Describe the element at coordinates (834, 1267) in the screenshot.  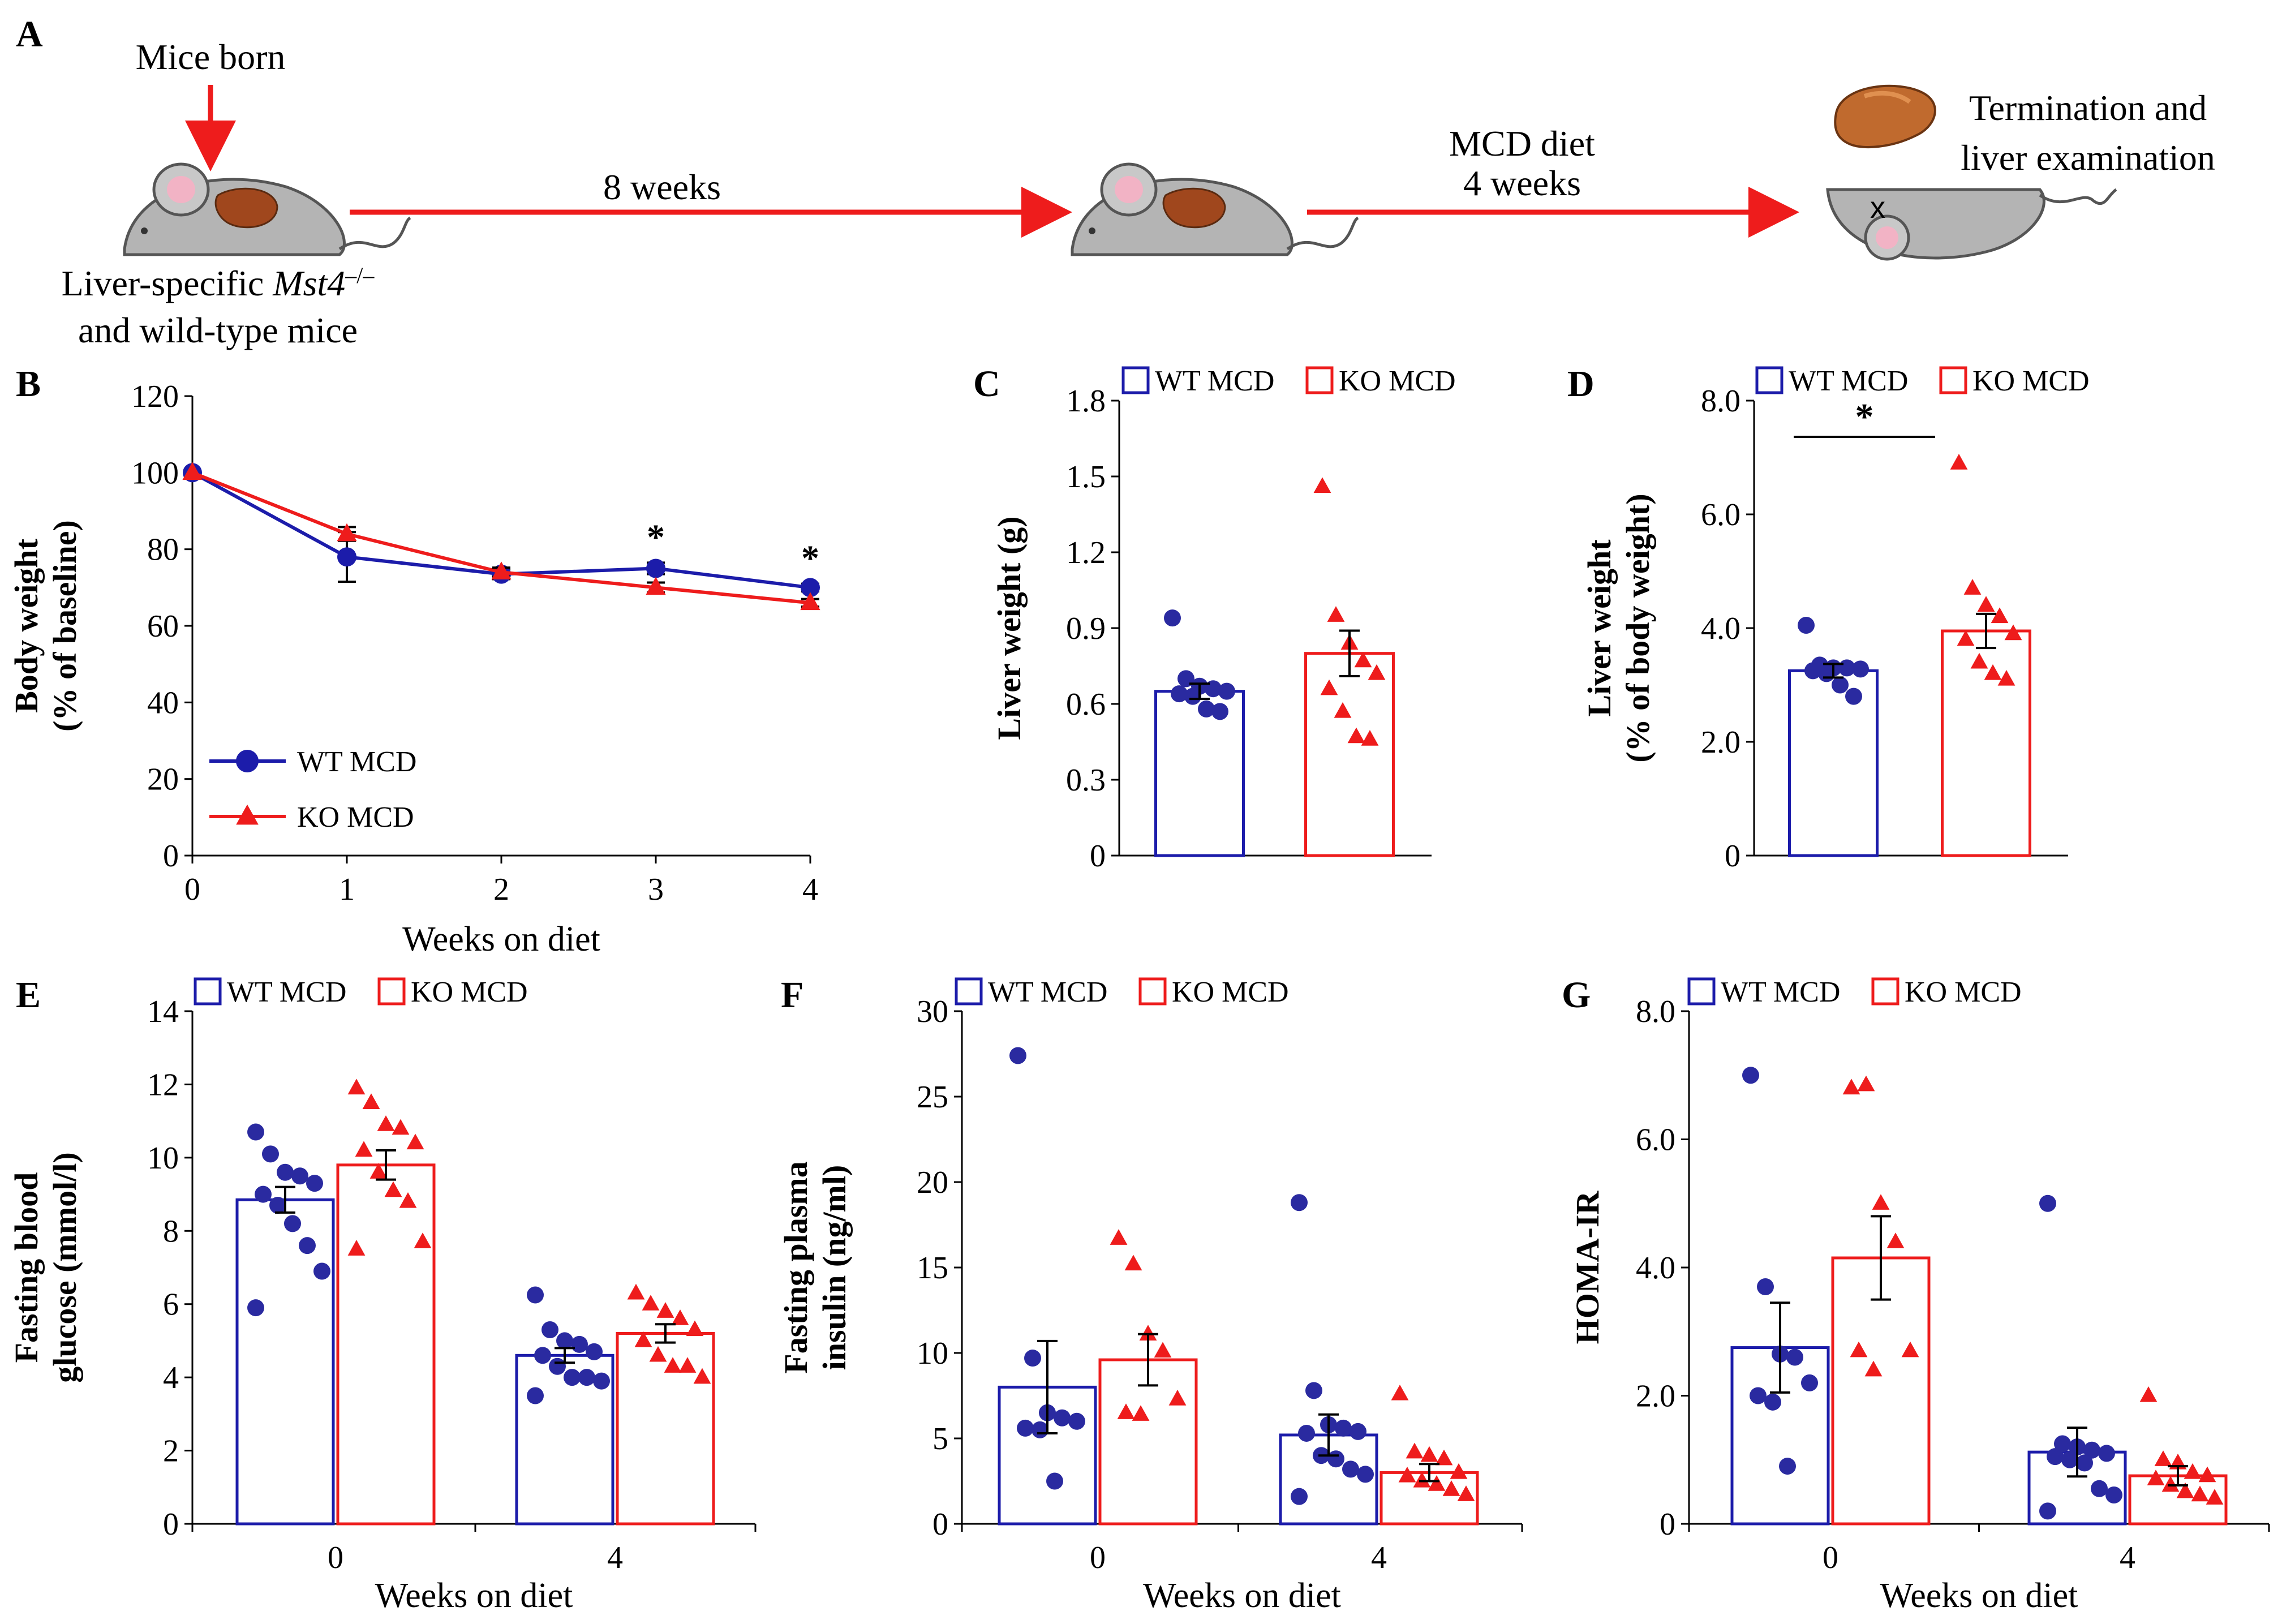
I see `chart-f-y-axis-title-line2: insulin (ng/ml)` at that location.